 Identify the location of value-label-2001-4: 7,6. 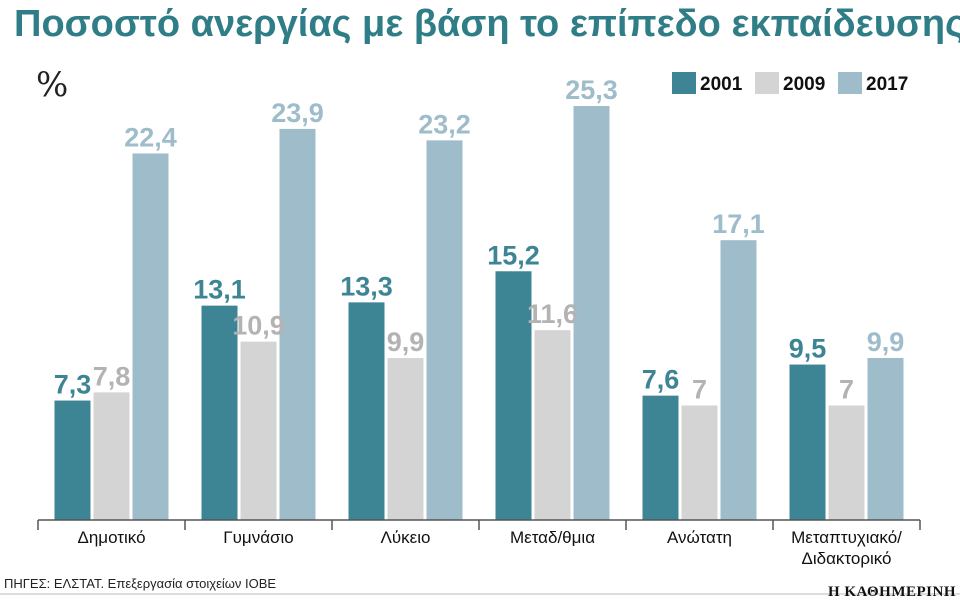
(661, 380).